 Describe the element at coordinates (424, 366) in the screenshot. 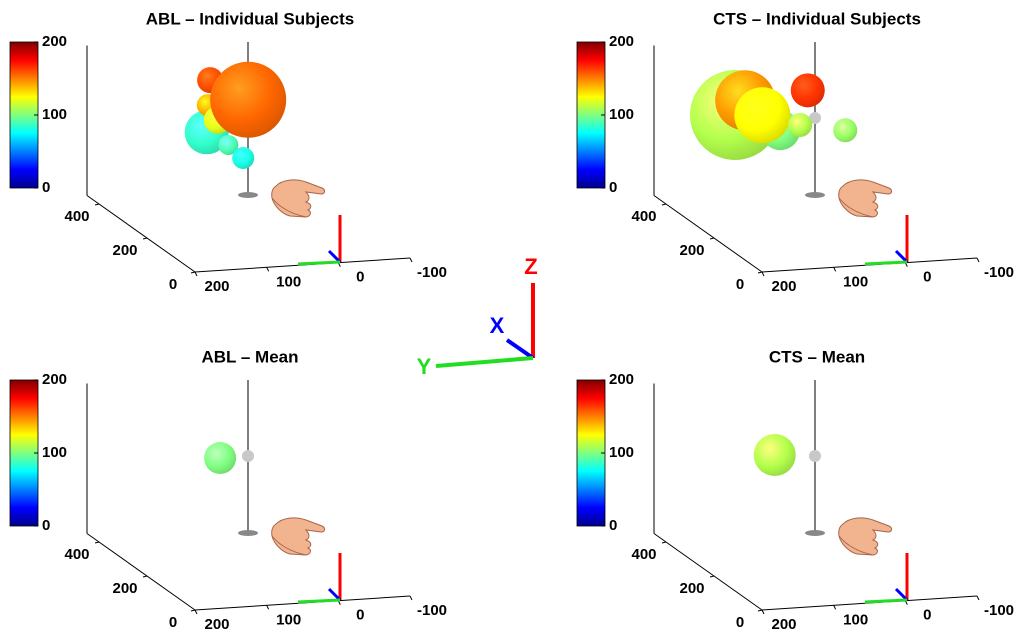

I see `y-key-label: Y` at that location.